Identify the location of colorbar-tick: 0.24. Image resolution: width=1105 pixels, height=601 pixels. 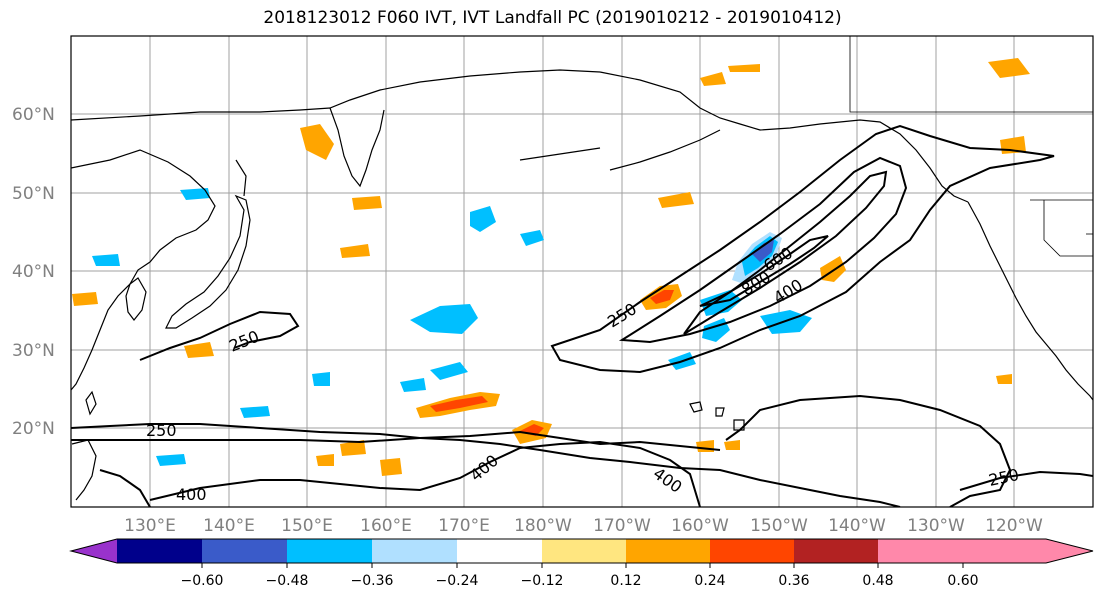
(709, 581).